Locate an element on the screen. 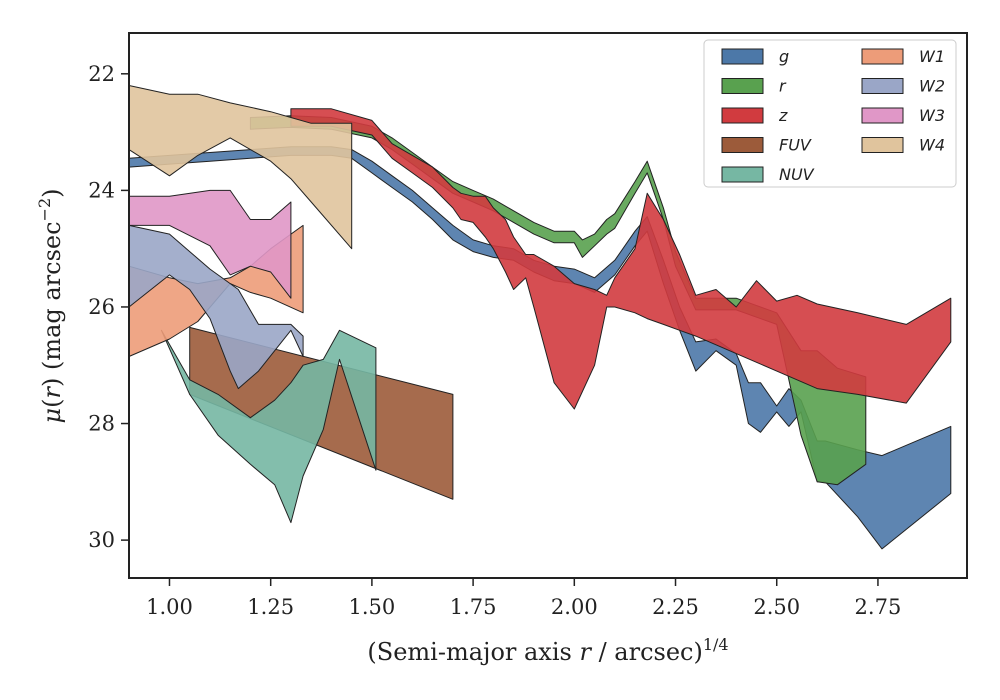  legend-swatch-r is located at coordinates (742, 86).